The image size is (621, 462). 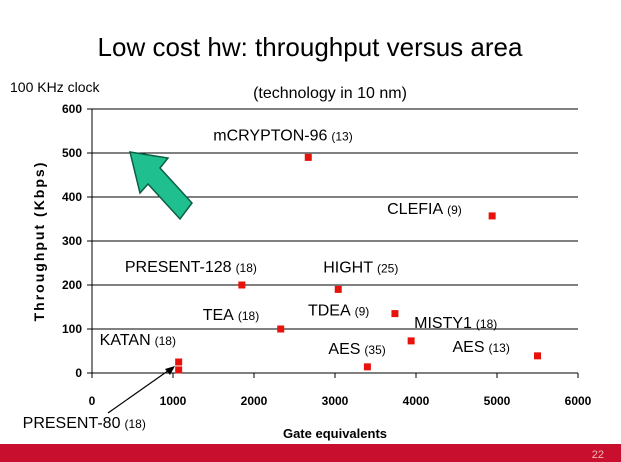 I want to click on point-label: MISTY1 (18), so click(x=455, y=323).